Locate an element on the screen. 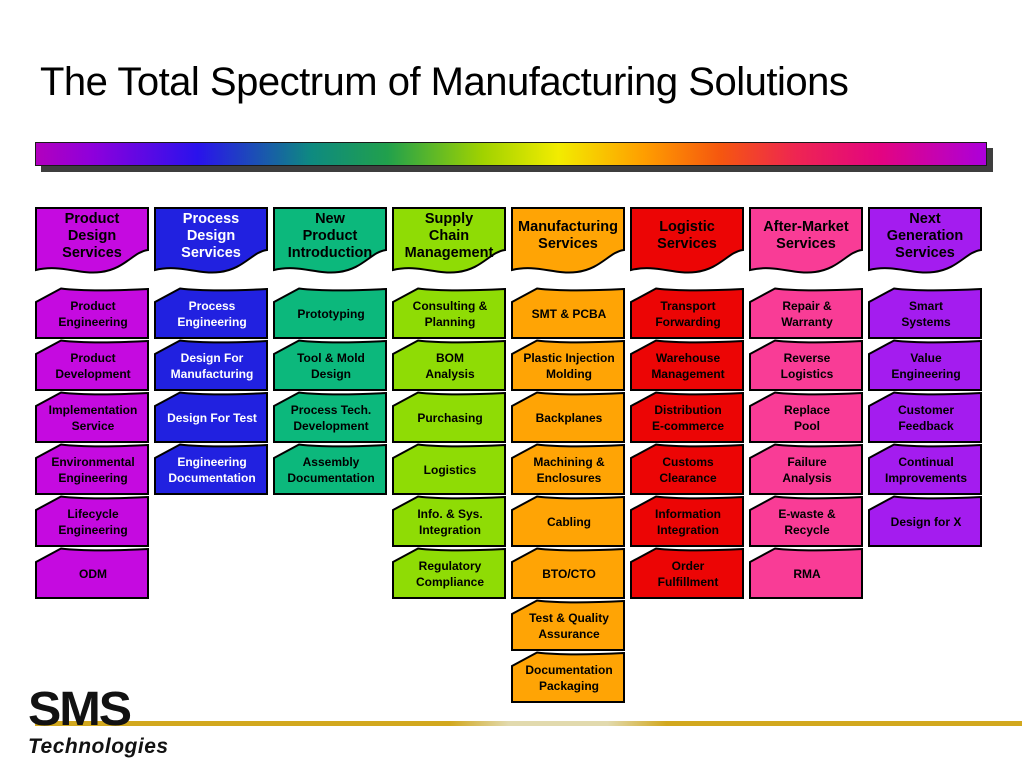 This screenshot has width=1024, height=768. service-box-label: Engineering Documentation is located at coordinates (212, 470).